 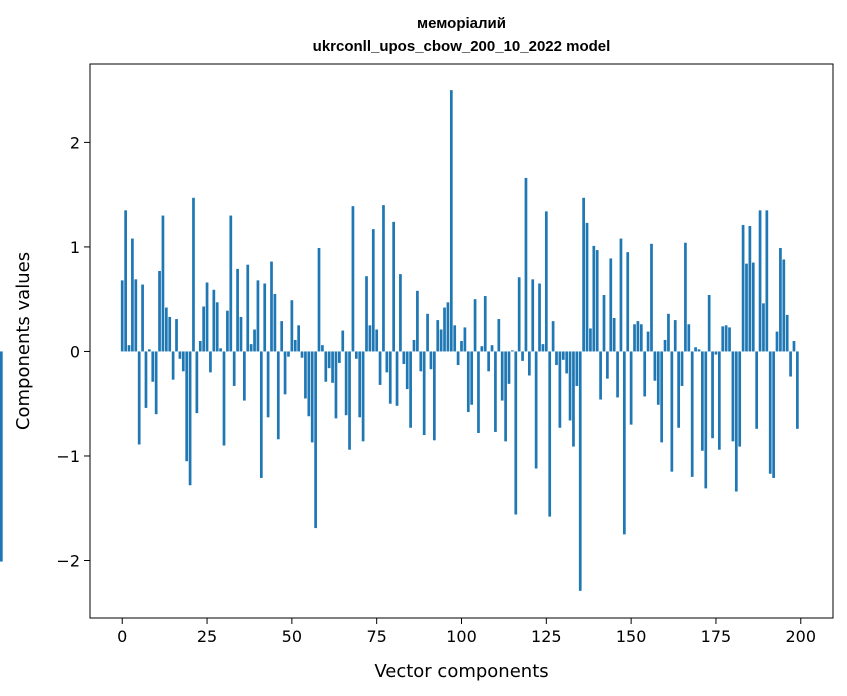 What do you see at coordinates (377, 636) in the screenshot?
I see `x-tick-label: 75` at bounding box center [377, 636].